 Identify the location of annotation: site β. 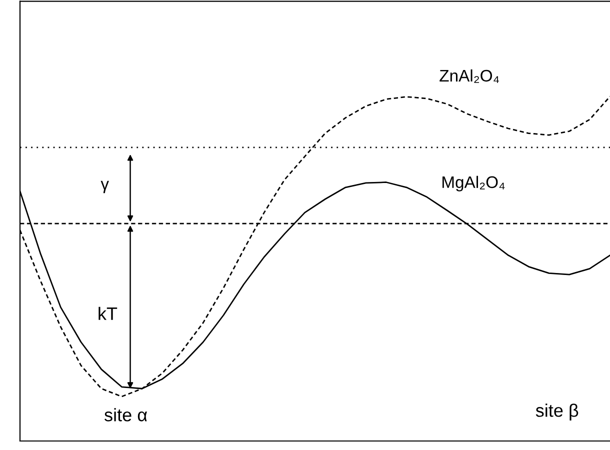
(557, 412).